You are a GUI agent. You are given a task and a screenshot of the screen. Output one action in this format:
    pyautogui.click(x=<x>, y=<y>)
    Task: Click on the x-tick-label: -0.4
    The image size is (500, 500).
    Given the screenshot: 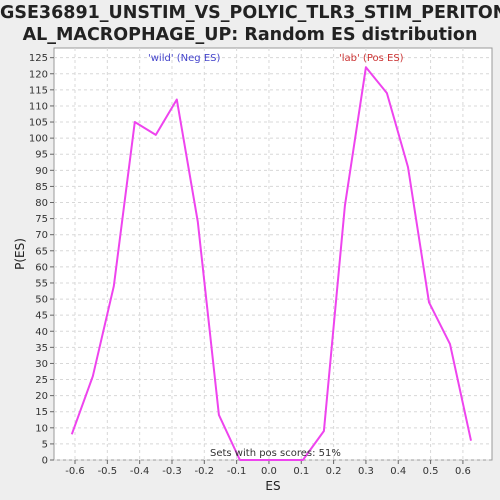 What is the action you would take?
    pyautogui.click(x=140, y=471)
    